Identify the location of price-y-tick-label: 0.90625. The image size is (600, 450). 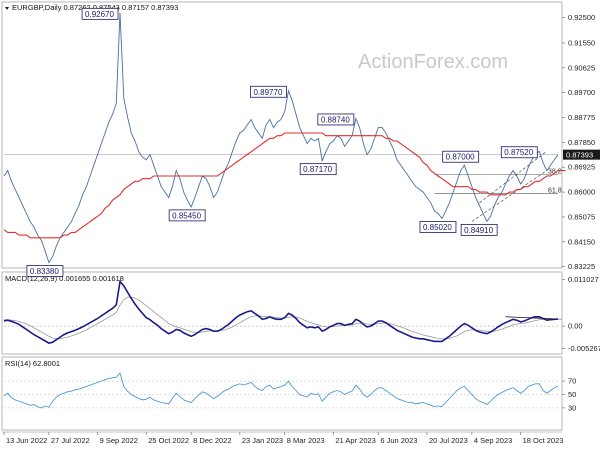
(581, 67).